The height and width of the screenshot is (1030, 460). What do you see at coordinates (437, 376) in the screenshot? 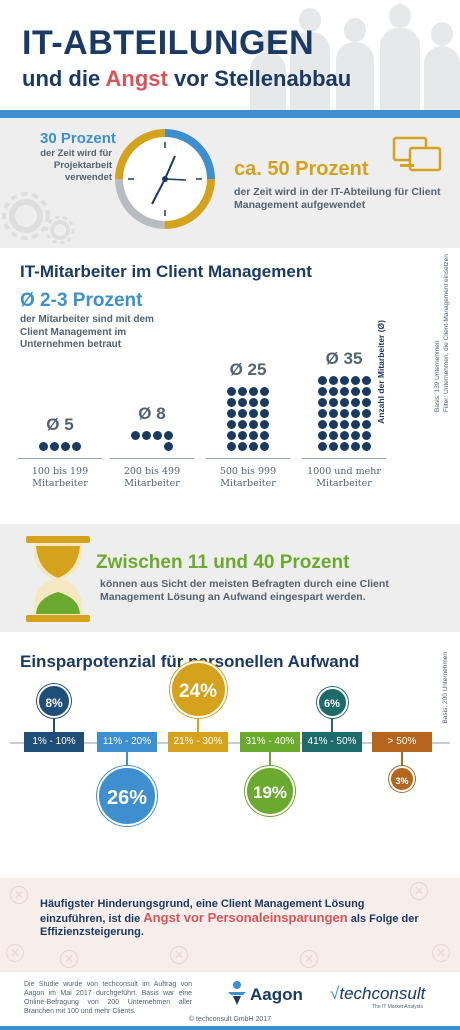
I see `staff-basis-line1: Basis: 139 Unternehmen` at bounding box center [437, 376].